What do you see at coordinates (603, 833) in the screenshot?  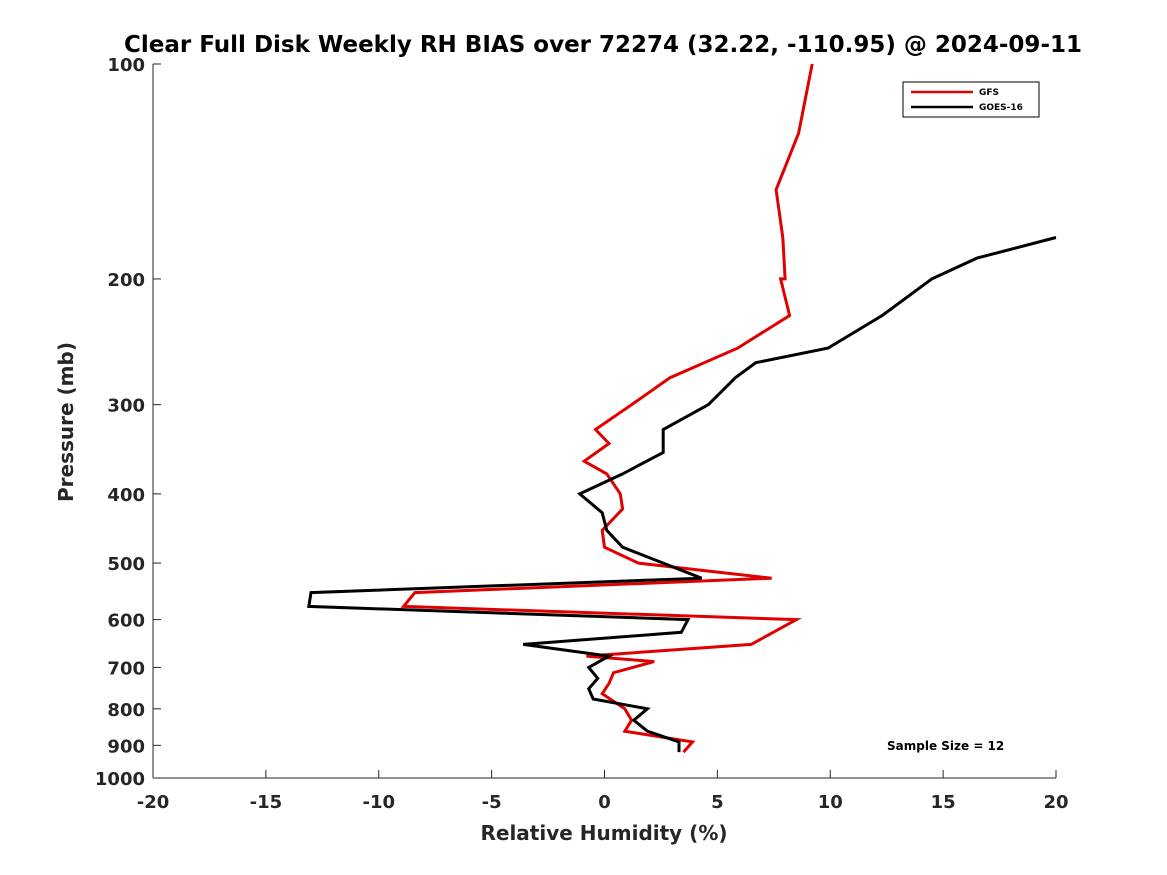 I see `x-axis-label: Relative Humidity (%)` at bounding box center [603, 833].